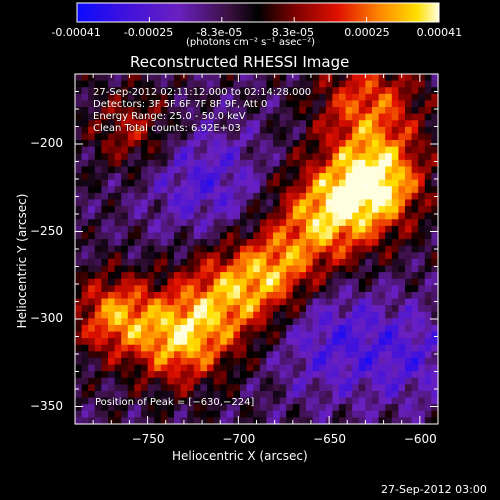 Image resolution: width=500 pixels, height=500 pixels. I want to click on x-tick-label: −600, so click(420, 439).